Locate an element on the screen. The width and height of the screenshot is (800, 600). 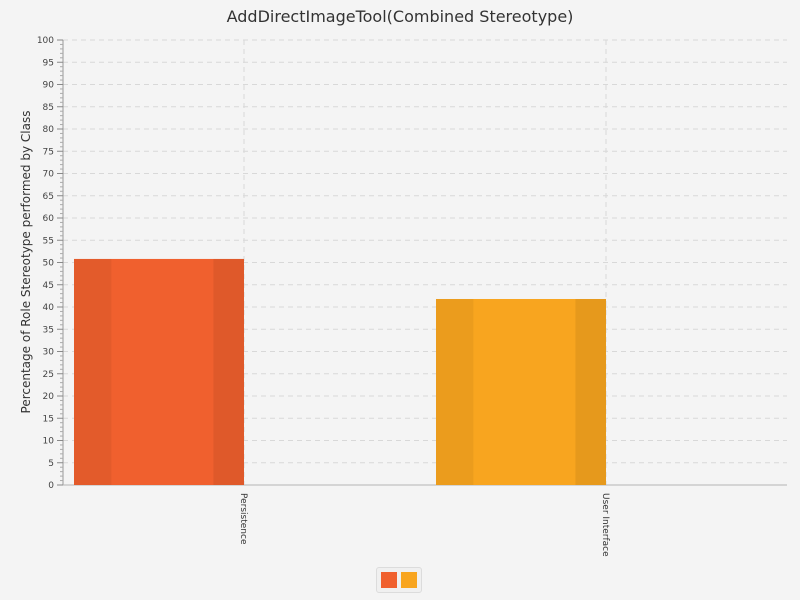
y-tick-label: 25 is located at coordinates (48, 375).